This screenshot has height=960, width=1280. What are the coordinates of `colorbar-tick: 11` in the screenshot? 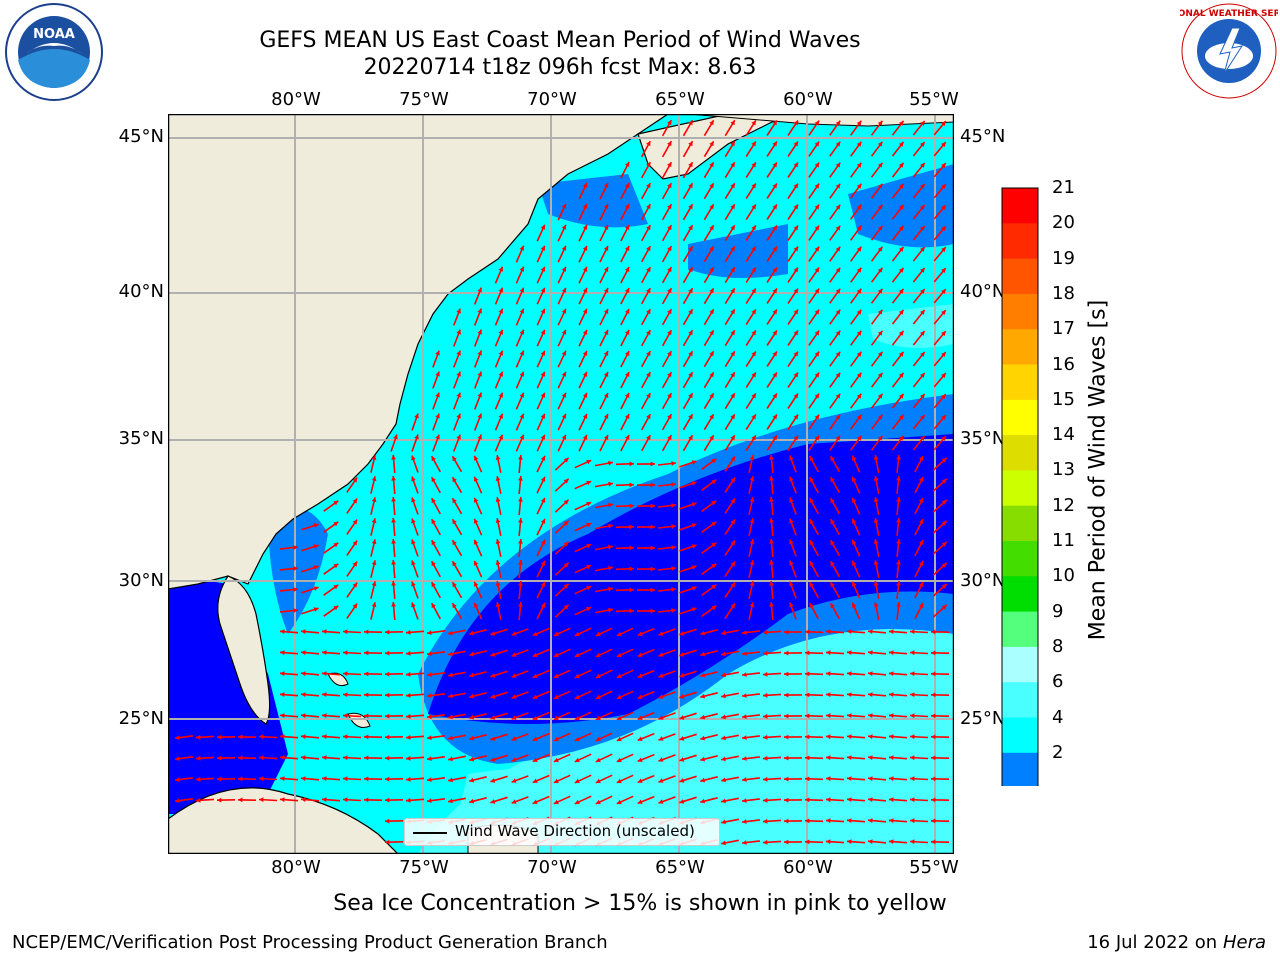 It's located at (1063, 540).